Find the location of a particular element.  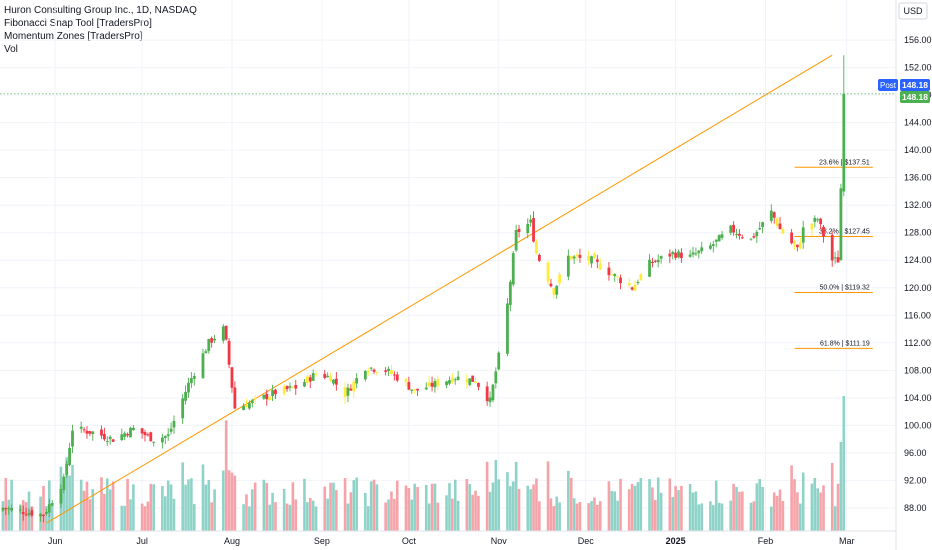

currency-box: USD is located at coordinates (913, 11).